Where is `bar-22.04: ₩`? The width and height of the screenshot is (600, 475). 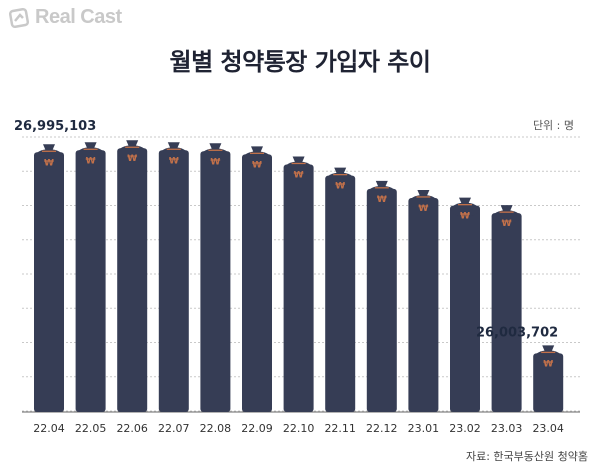
bar-22.04: ₩ is located at coordinates (49, 278).